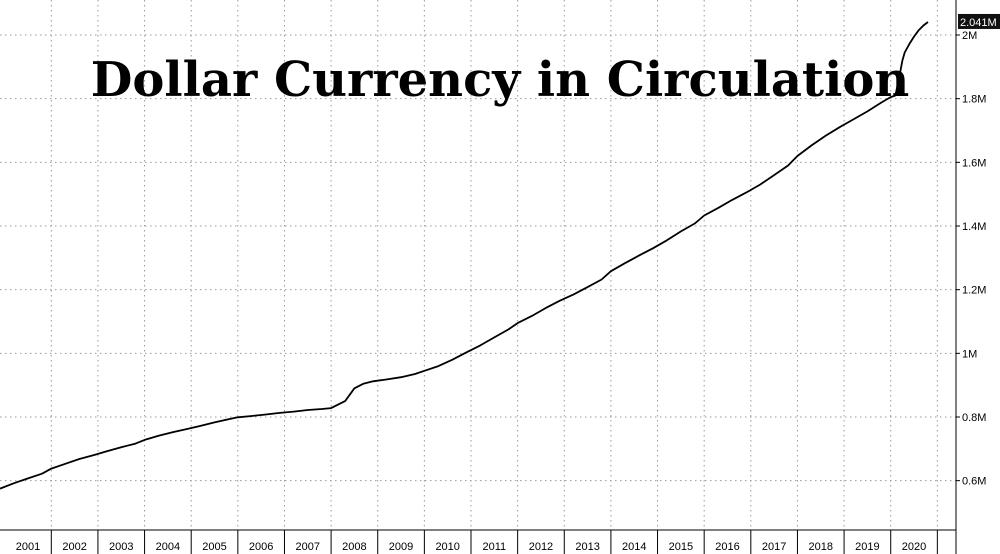 The height and width of the screenshot is (554, 1000). Describe the element at coordinates (354, 547) in the screenshot. I see `x-tick-label: 2008` at that location.